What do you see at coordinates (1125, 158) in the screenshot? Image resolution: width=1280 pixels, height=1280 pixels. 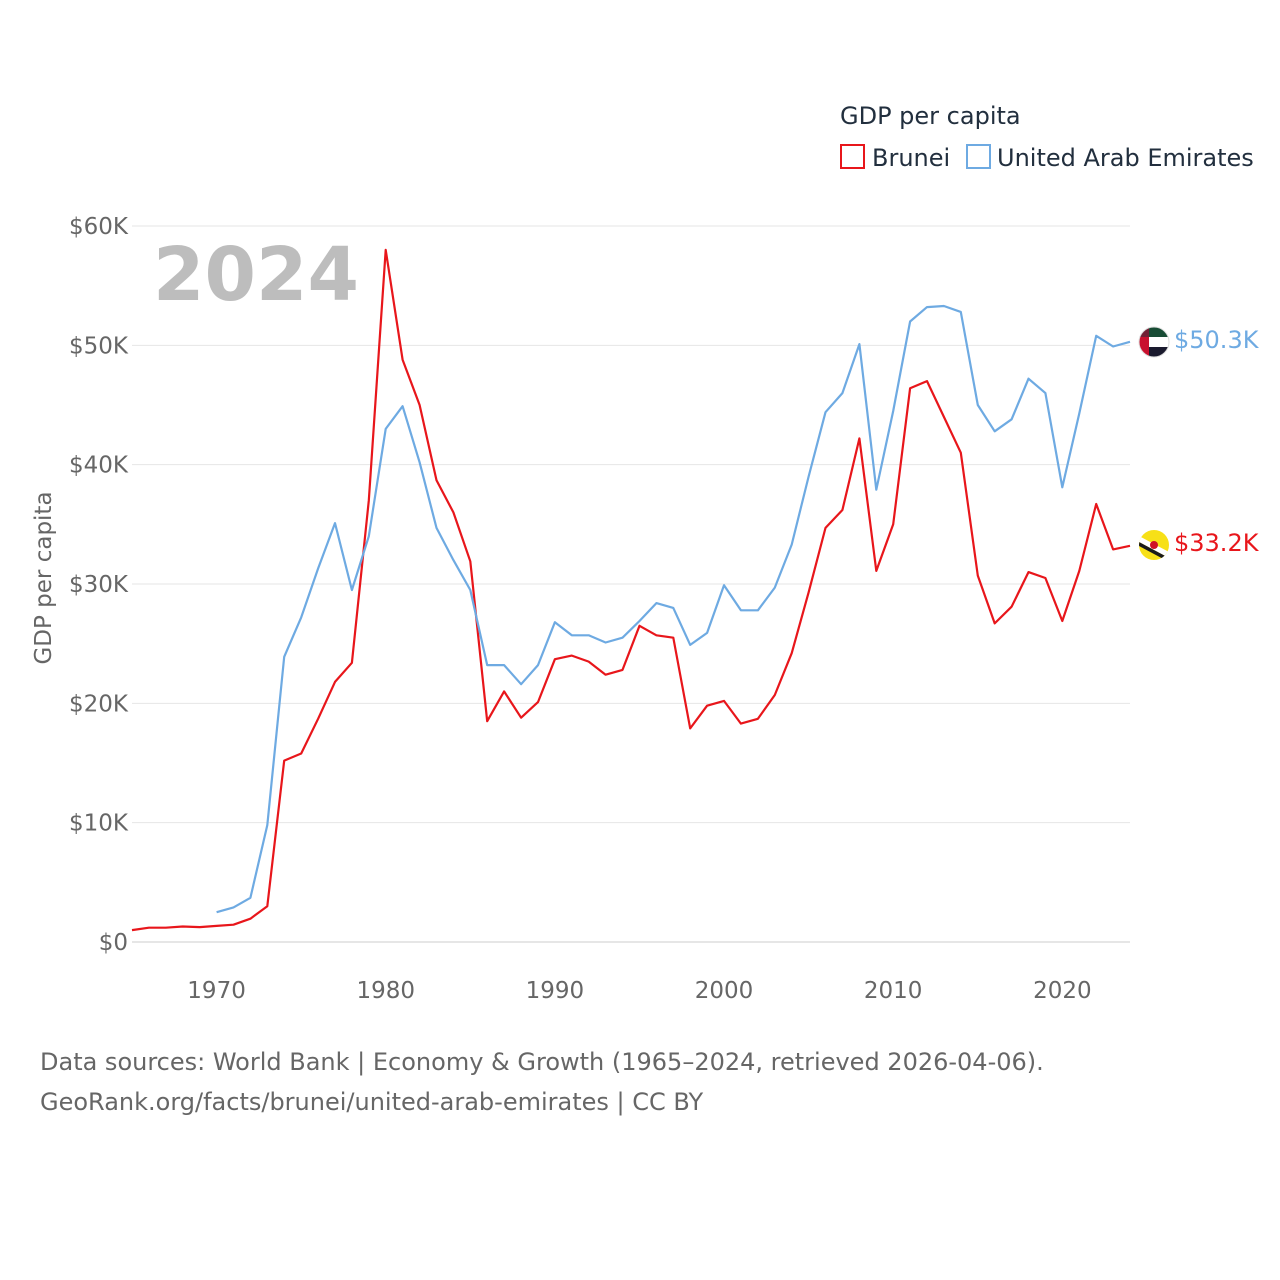 I see `legend-label-uae: United Arab Emirates` at bounding box center [1125, 158].